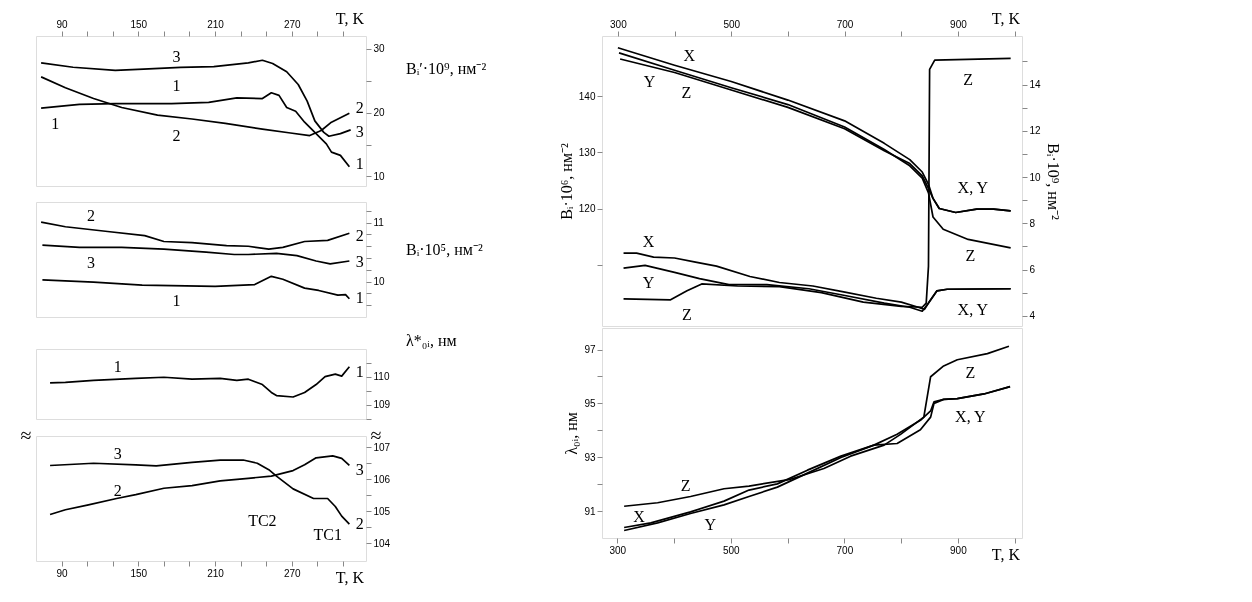 This screenshot has width=1252, height=602. What do you see at coordinates (382, 479) in the screenshot?
I see `y-tick-label: 106` at bounding box center [382, 479].